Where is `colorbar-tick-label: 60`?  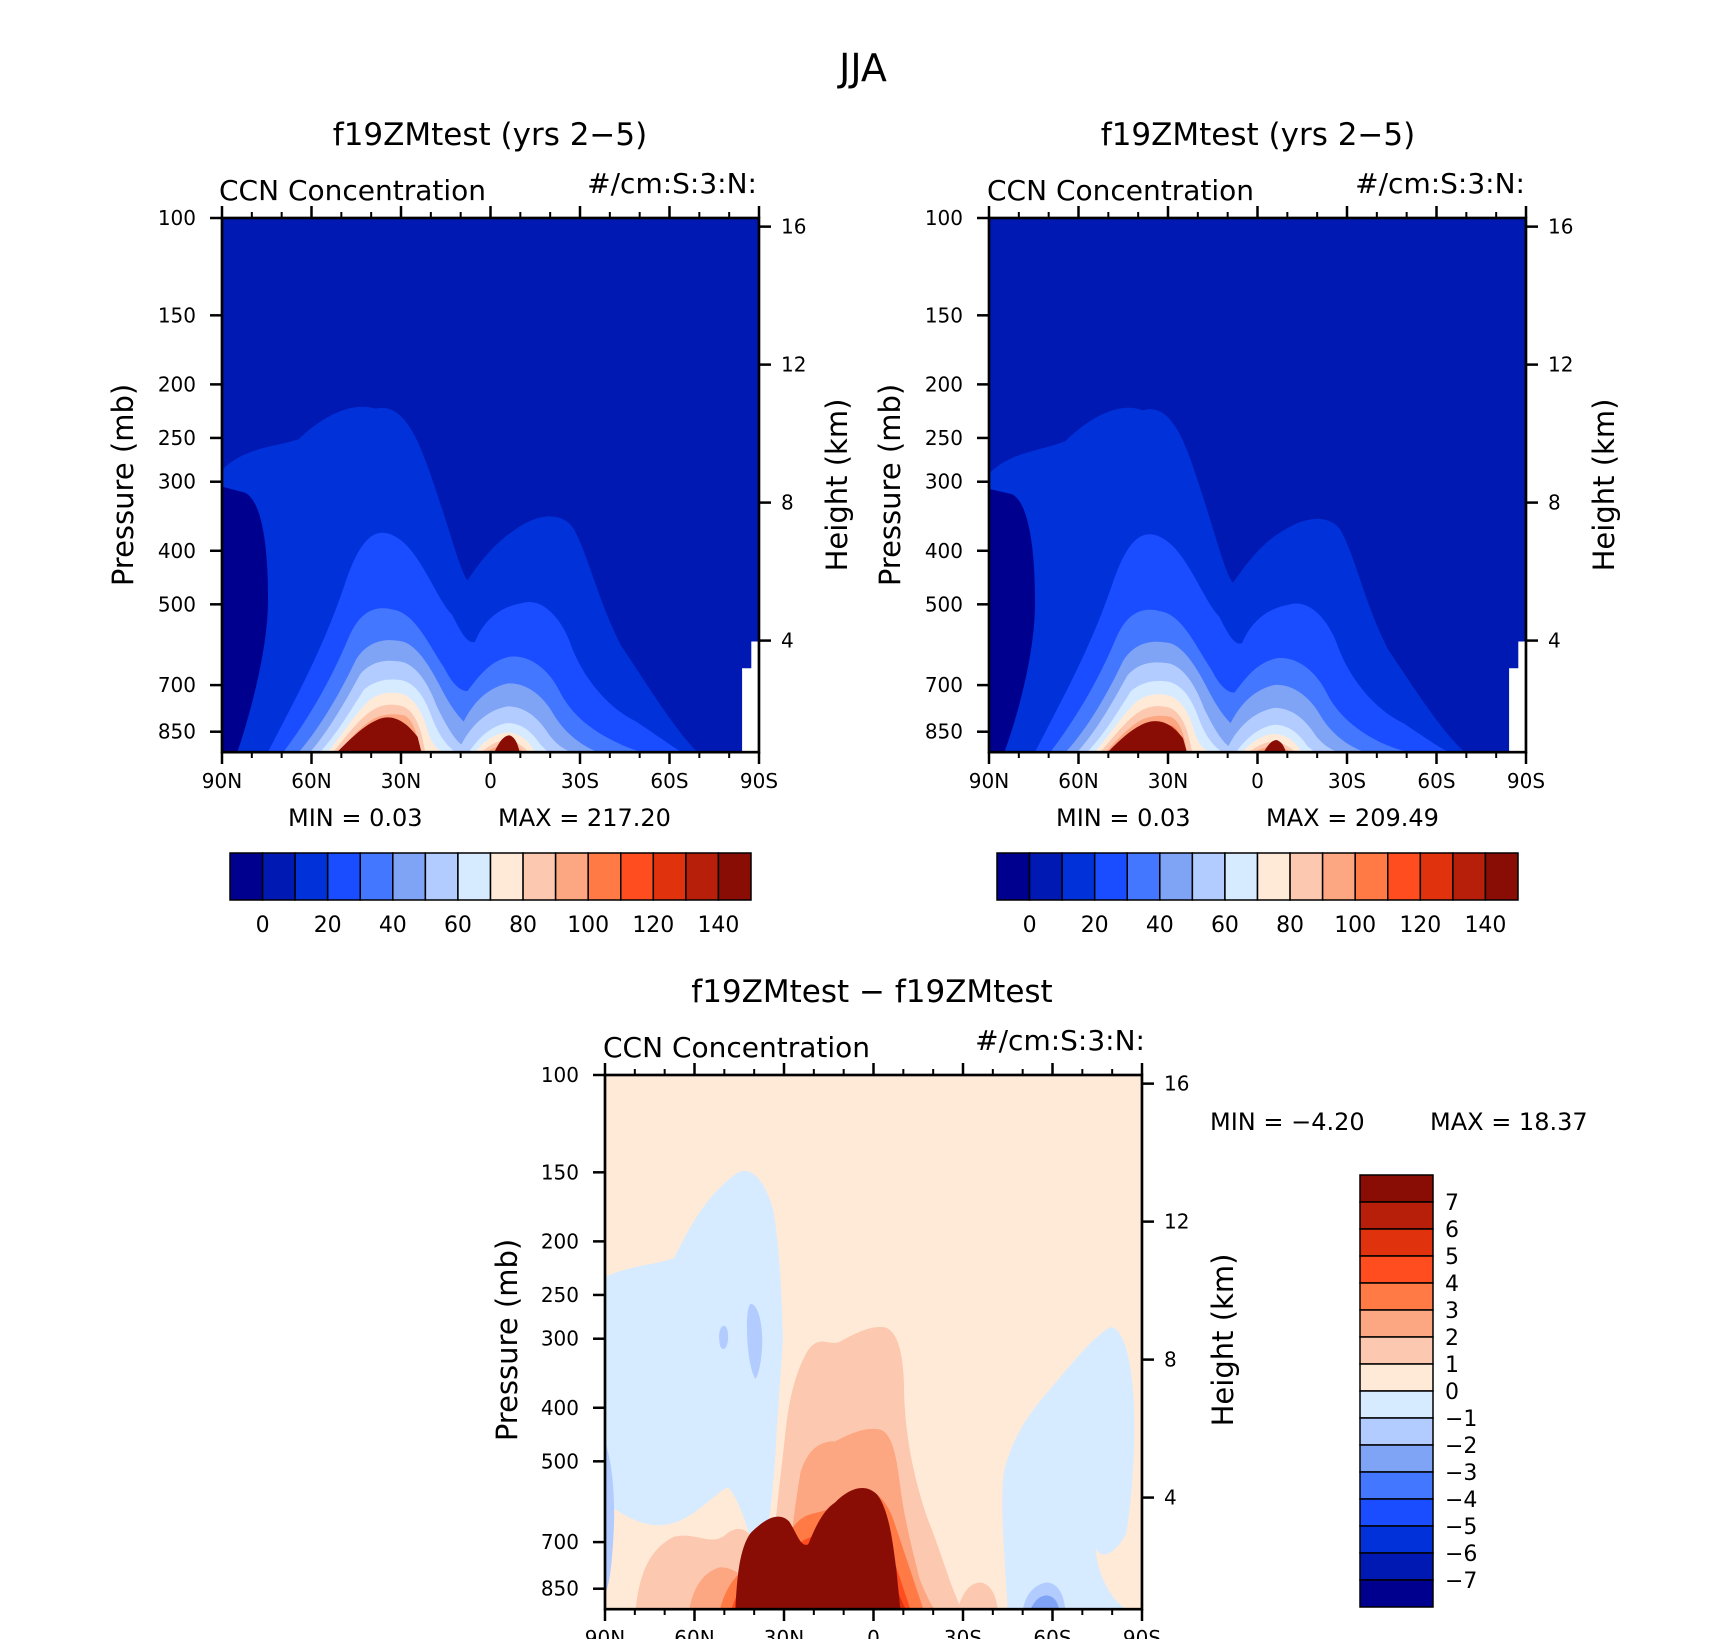
colorbar-tick-label: 60 is located at coordinates (1225, 925).